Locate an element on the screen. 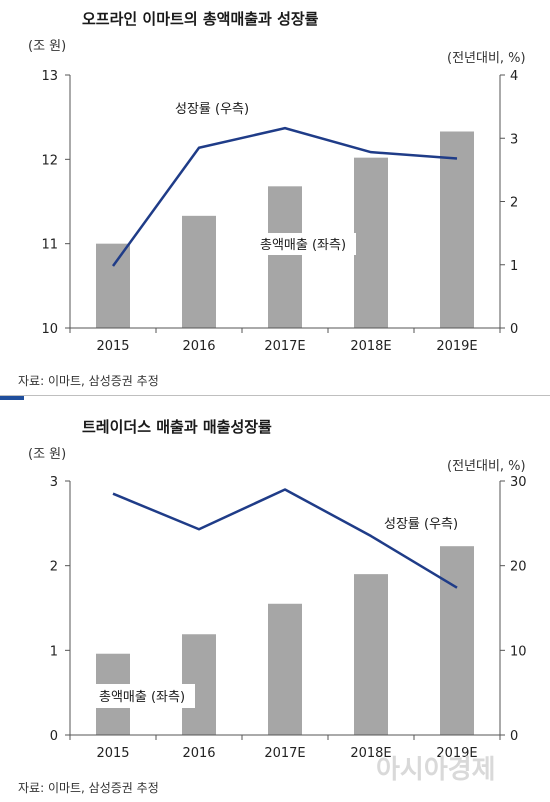  chart-1-right-unit: (전년대비, %) is located at coordinates (486, 58).